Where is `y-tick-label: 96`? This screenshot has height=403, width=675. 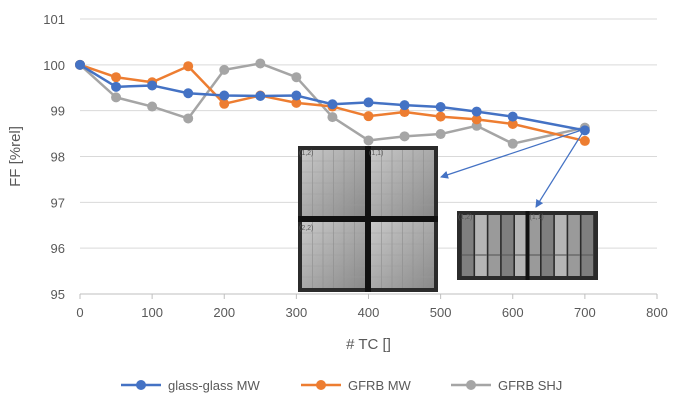
y-tick-label: 96 is located at coordinates (58, 248).